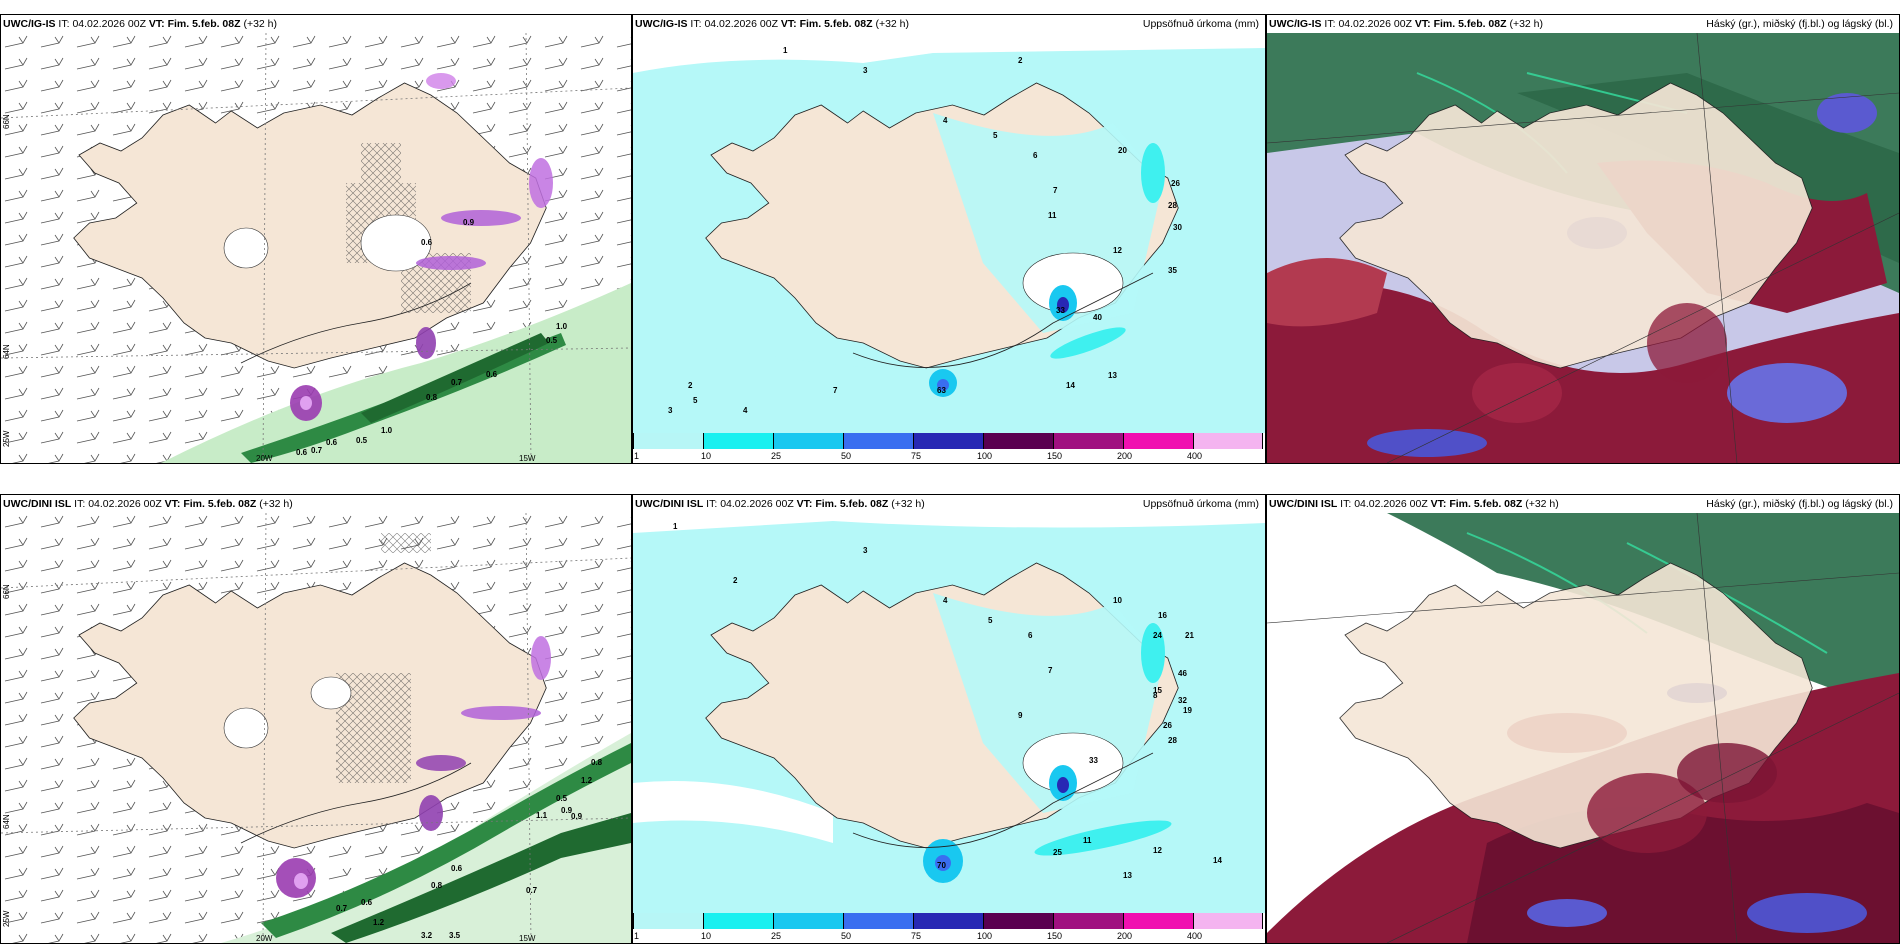 The height and width of the screenshot is (950, 1900). What do you see at coordinates (542, 815) in the screenshot?
I see `snow-value: 1.1` at bounding box center [542, 815].